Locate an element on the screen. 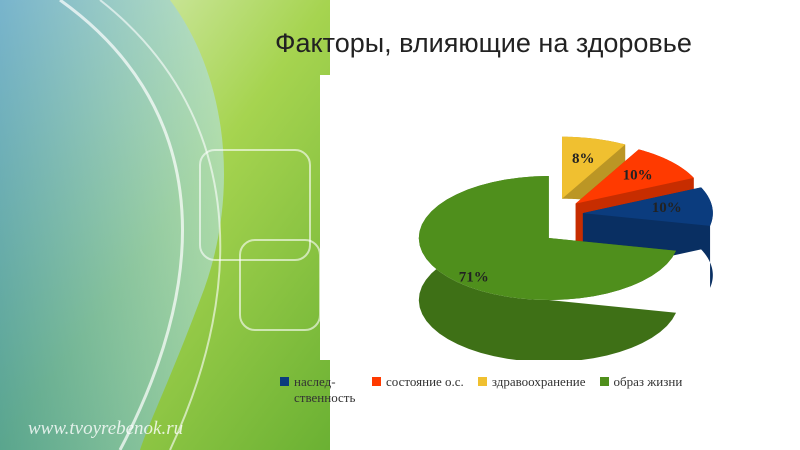 Image resolution: width=800 pixels, height=450 pixels. legend-item: здравоохранение is located at coordinates (531, 390).